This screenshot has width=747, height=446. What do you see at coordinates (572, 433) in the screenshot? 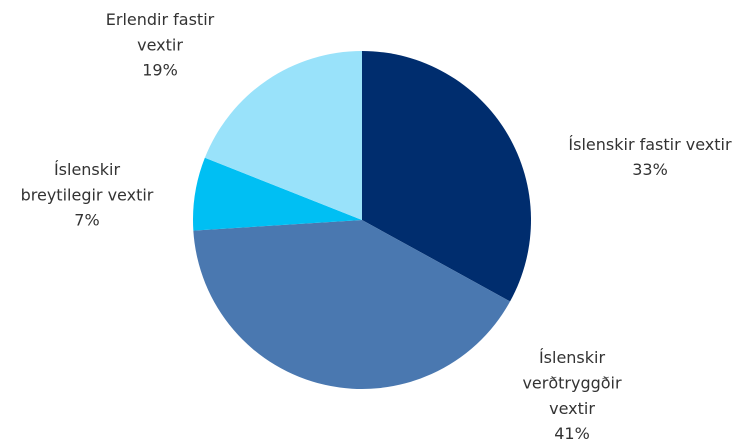
I see `value-label: 41%` at bounding box center [572, 433].